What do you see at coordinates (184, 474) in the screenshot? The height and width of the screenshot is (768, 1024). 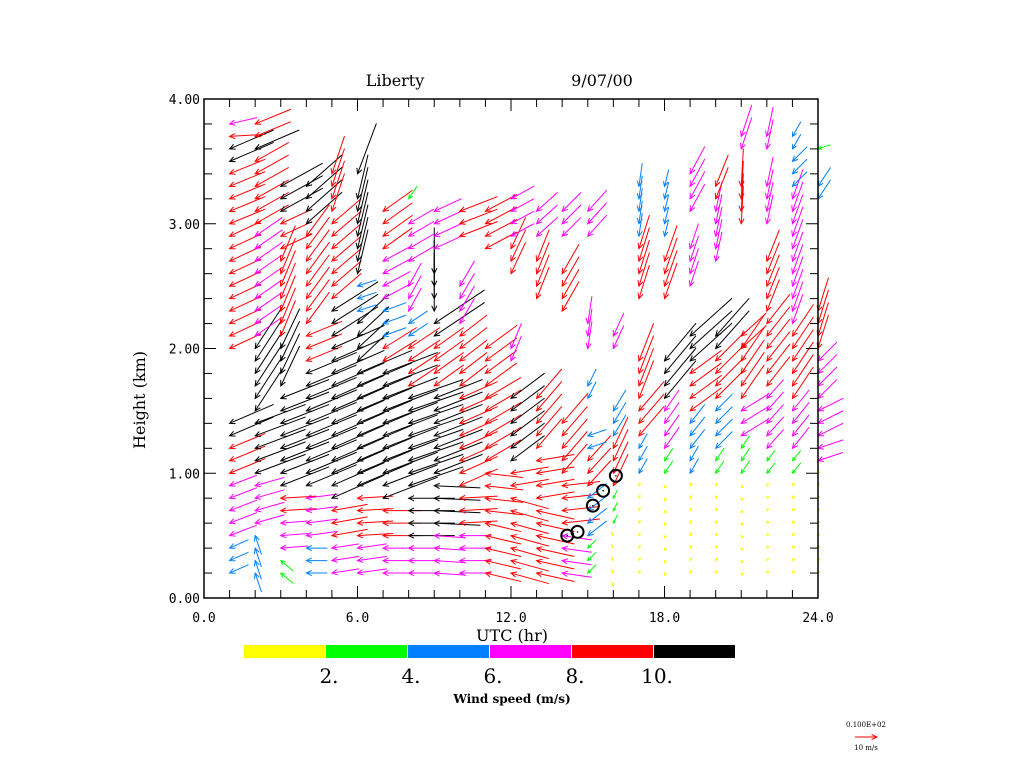 I see `y-tick-label: 1.00` at bounding box center [184, 474].